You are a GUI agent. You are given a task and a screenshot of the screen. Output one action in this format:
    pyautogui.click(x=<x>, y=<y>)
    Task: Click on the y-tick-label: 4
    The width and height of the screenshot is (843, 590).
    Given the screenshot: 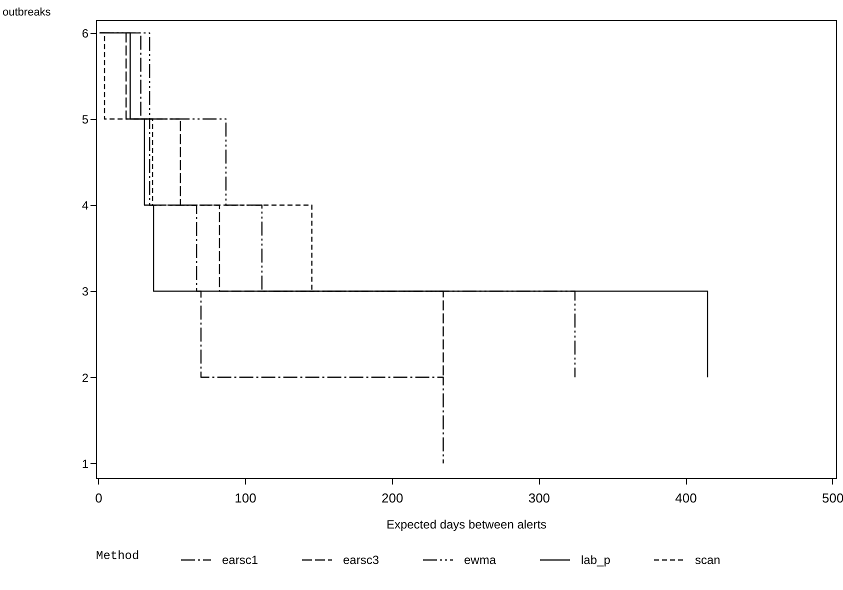 What is the action you would take?
    pyautogui.click(x=85, y=205)
    